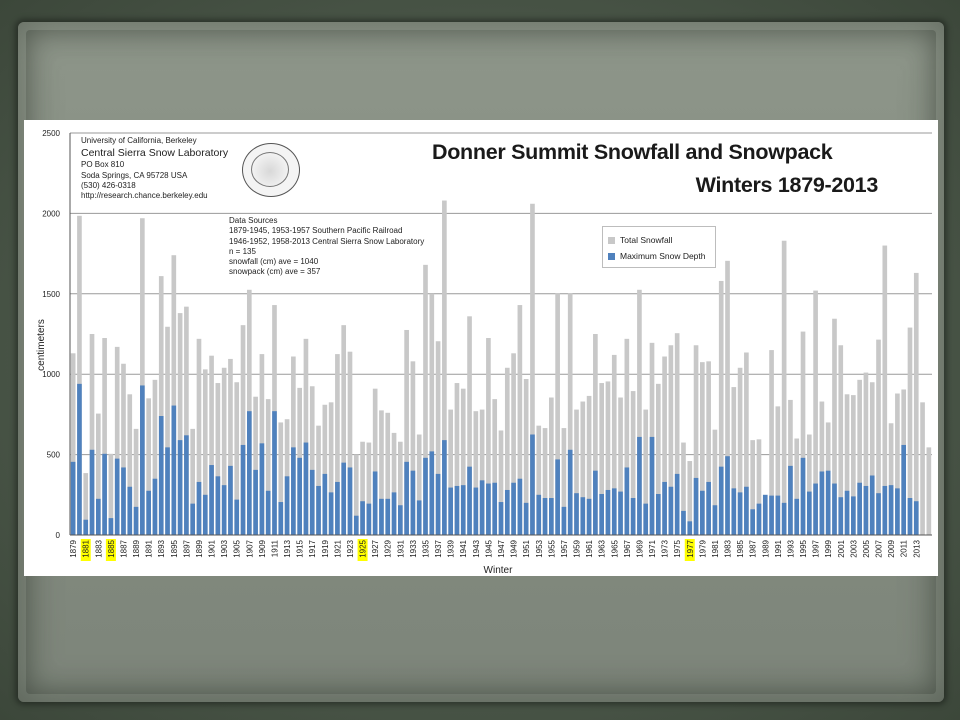  I want to click on x-tick-label: 1937, so click(438, 548).